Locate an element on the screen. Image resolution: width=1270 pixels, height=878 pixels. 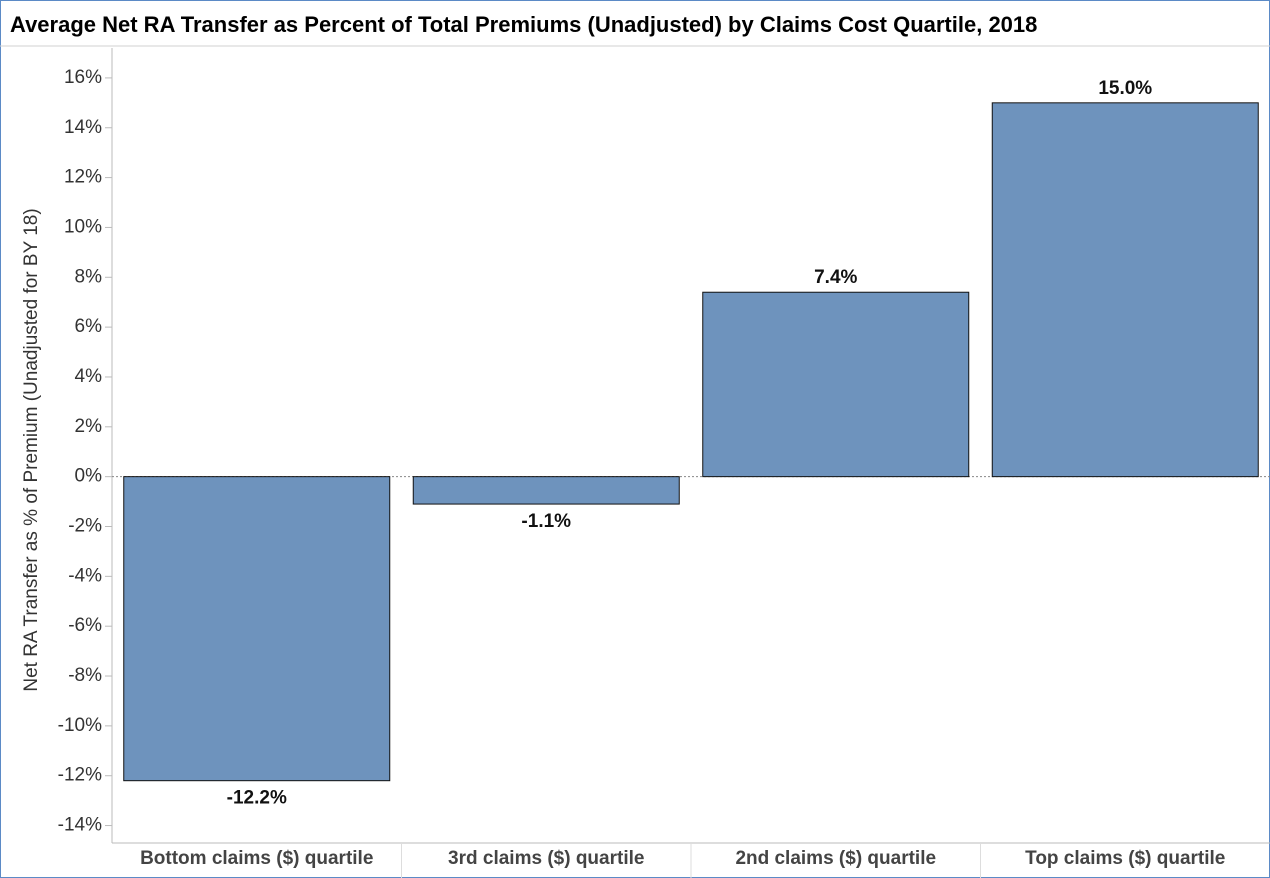
x-tick-label: 2nd claims ($) quartile is located at coordinates (835, 858).